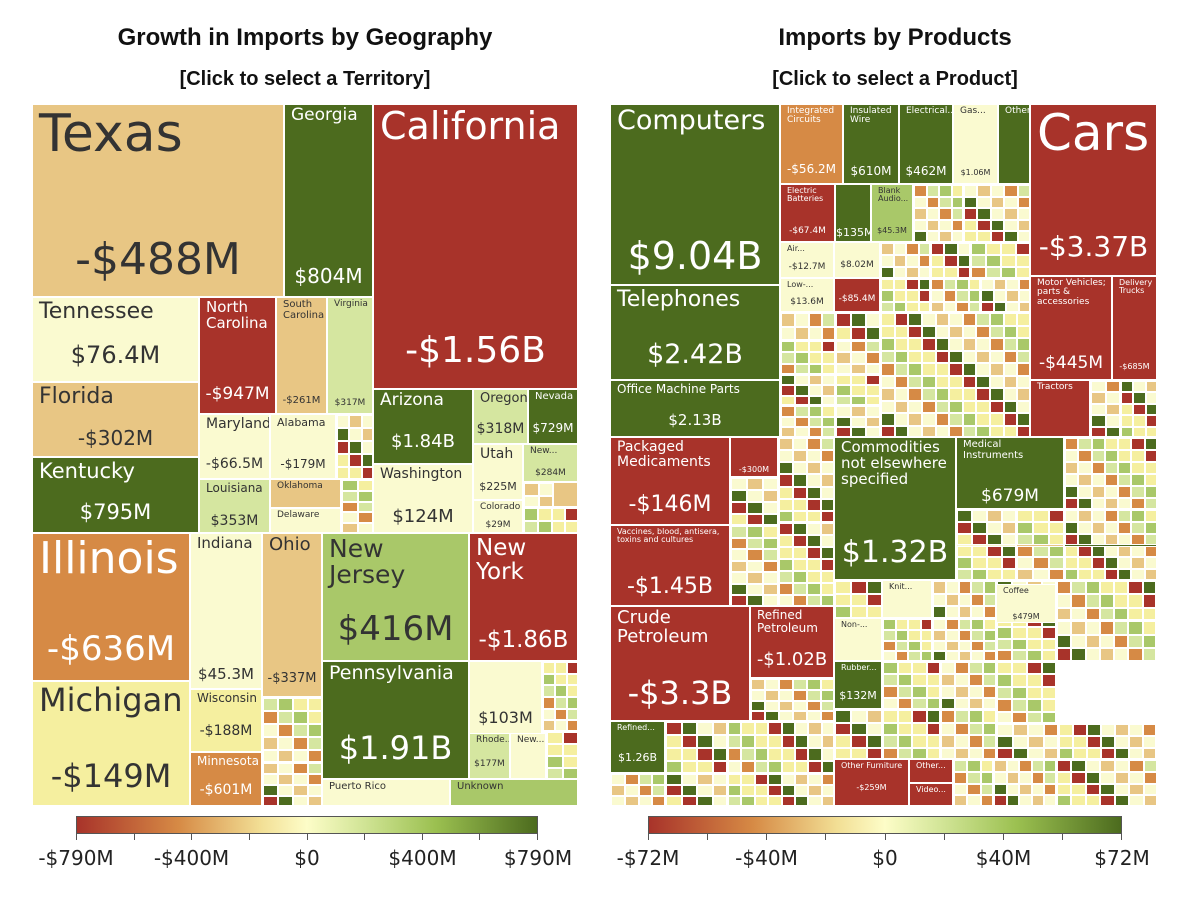 This screenshot has height=898, width=1200. Describe the element at coordinates (237, 355) in the screenshot. I see `tile-north-carolina: North Carolina -$947M` at that location.